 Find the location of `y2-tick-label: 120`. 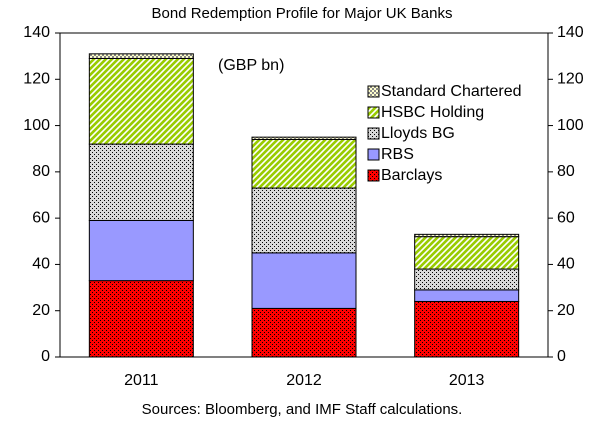

y2-tick-label: 120 is located at coordinates (570, 79).